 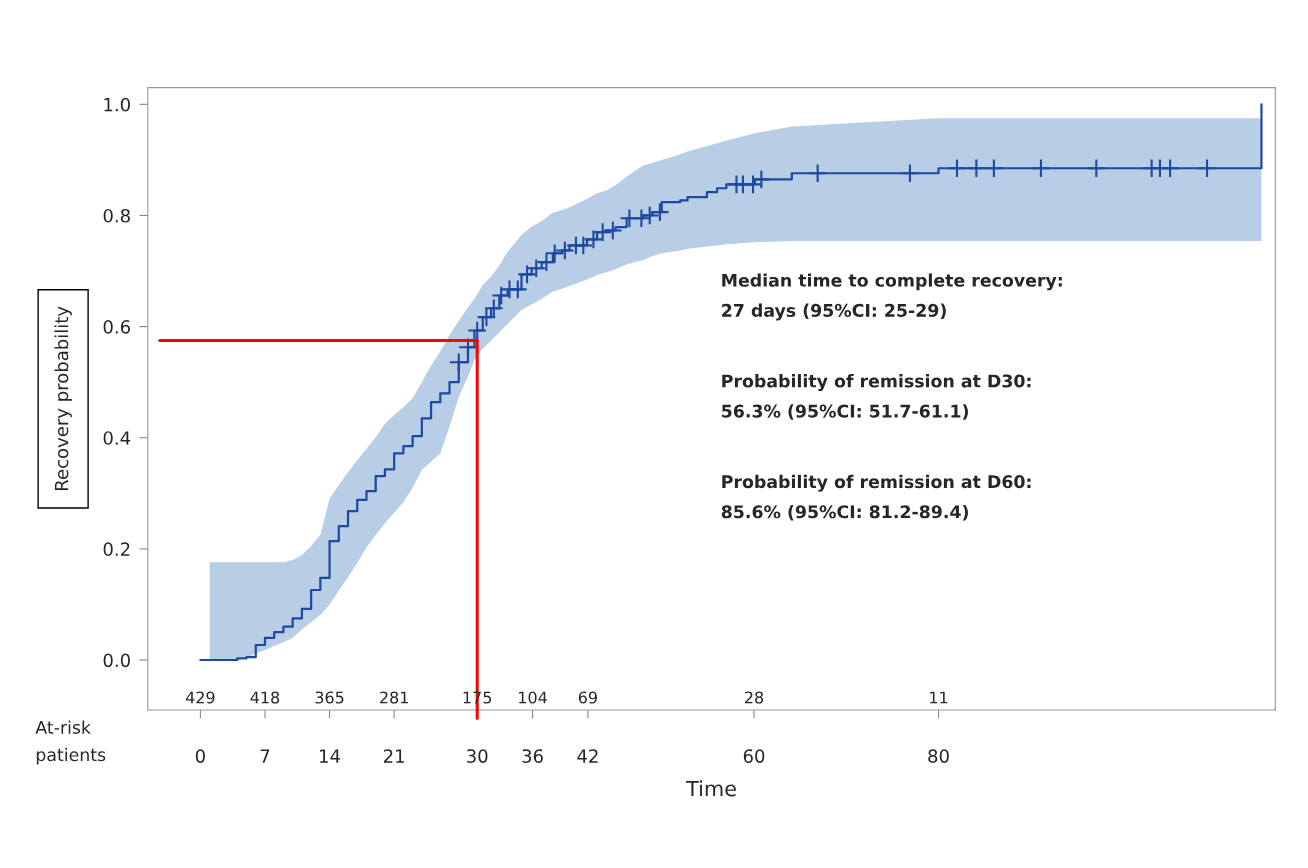 What do you see at coordinates (70, 742) in the screenshot?
I see `text: At-risk patients` at bounding box center [70, 742].